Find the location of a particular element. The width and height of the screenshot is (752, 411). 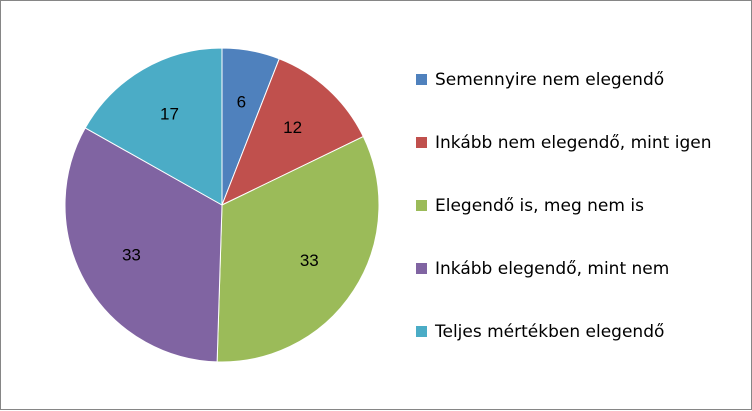

legend-item-2: Inkább nem elegendő, mint igen is located at coordinates (581, 142).